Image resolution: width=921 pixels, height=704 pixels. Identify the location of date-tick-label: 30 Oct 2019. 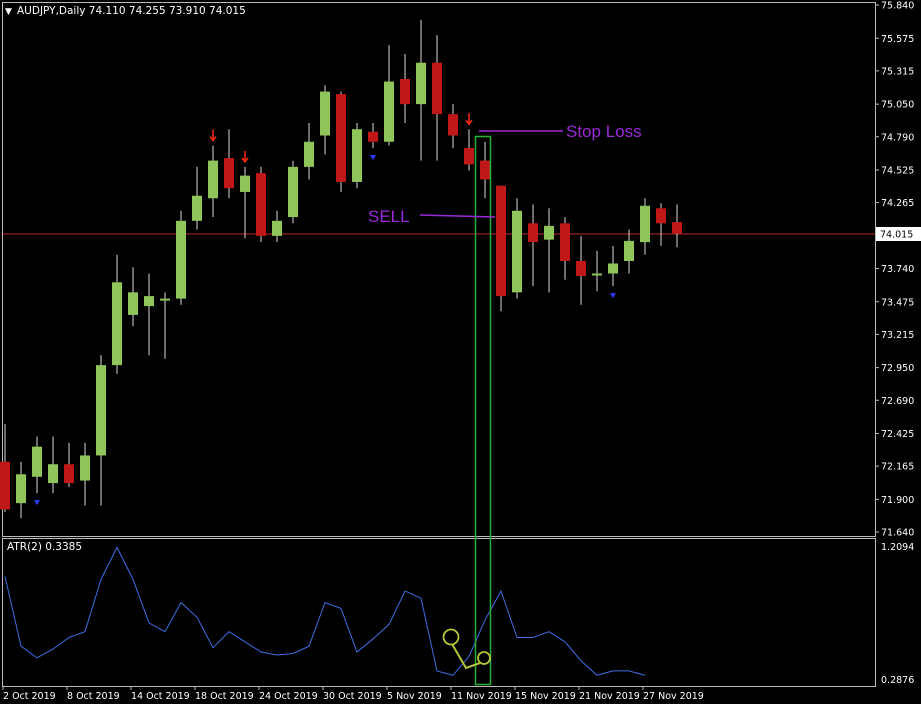
(352, 696).